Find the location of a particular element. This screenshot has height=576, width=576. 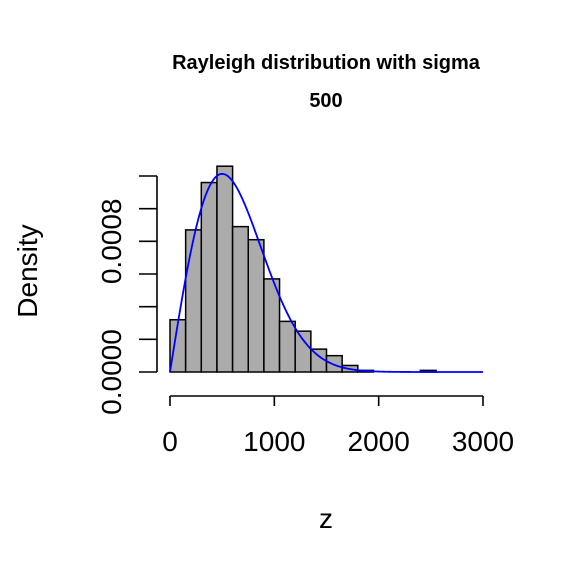

x-tick-label-2000: 2000 is located at coordinates (379, 441).